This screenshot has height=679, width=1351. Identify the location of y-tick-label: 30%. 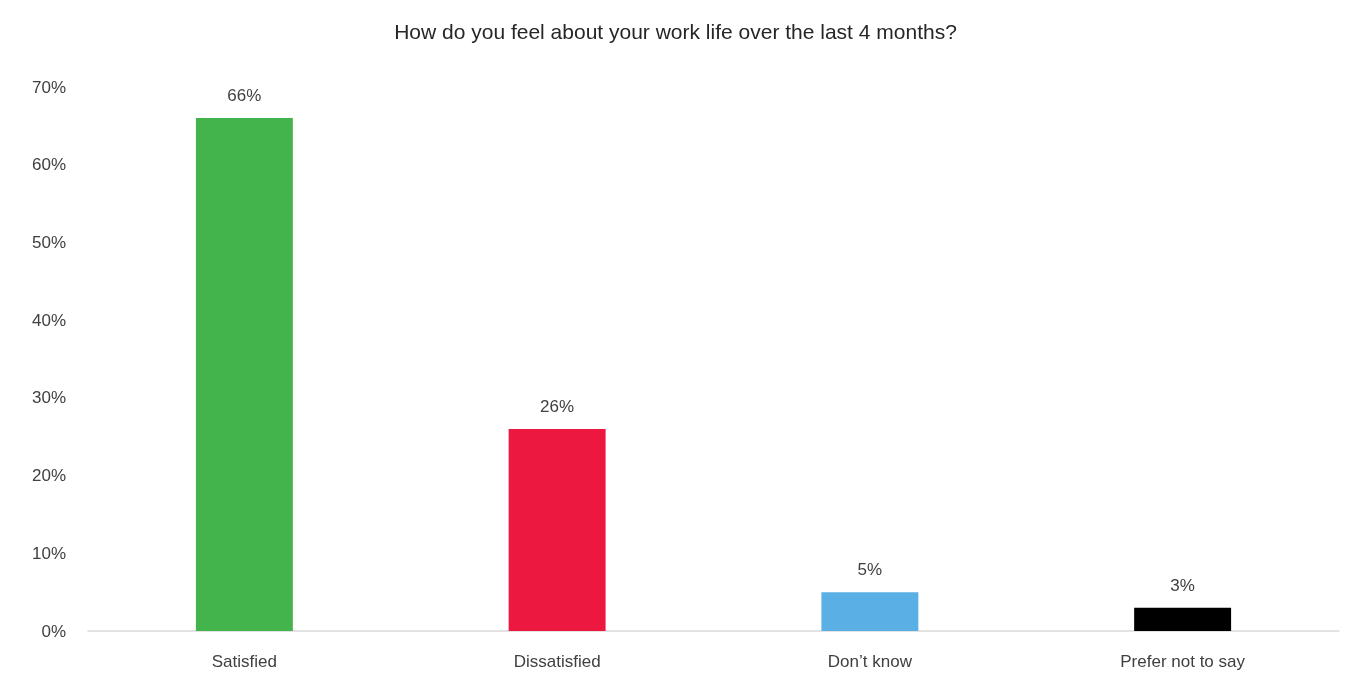
(48, 398).